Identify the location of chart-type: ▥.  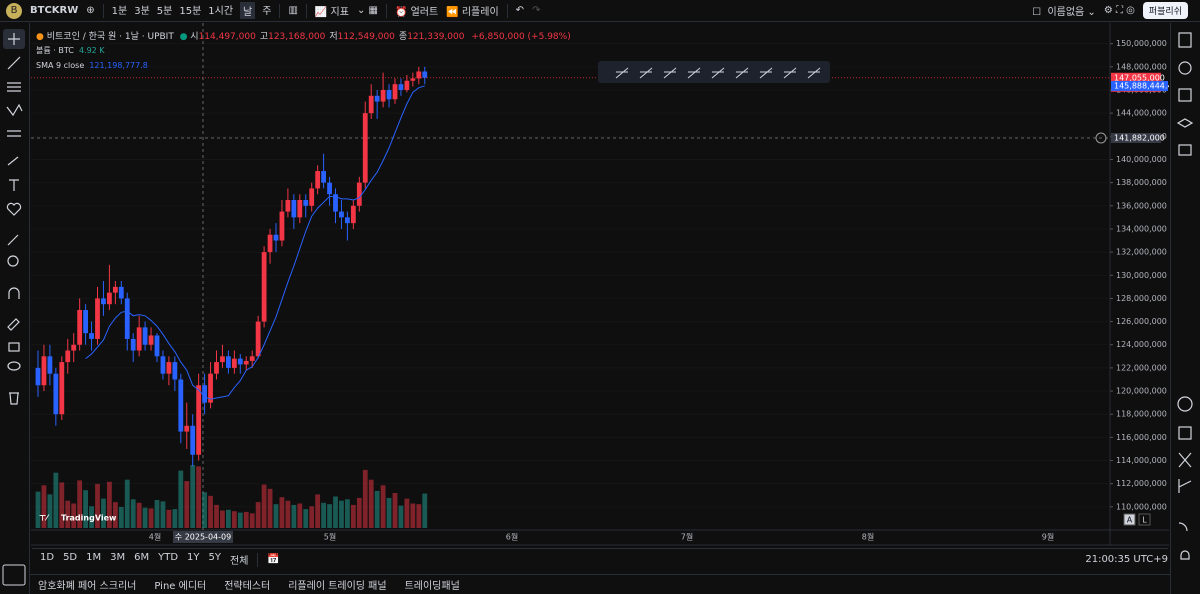
(293, 10).